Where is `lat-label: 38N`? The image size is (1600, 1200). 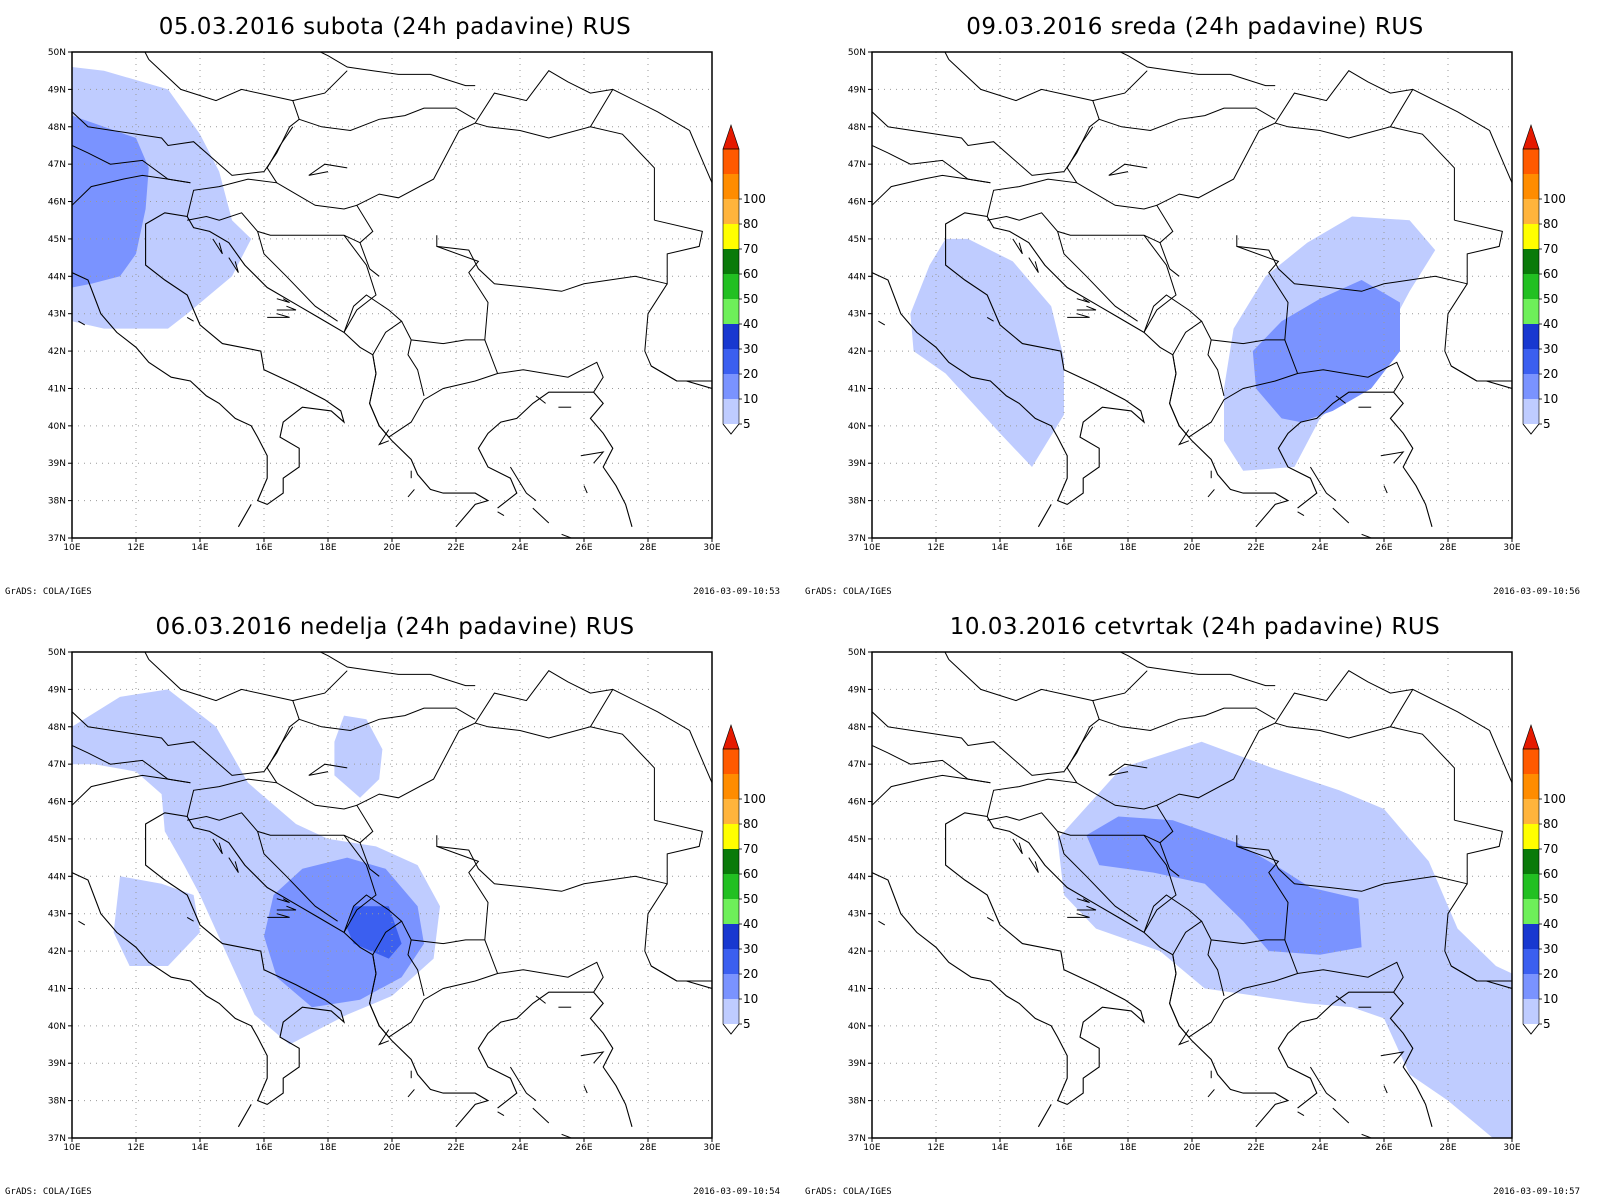
lat-label: 38N is located at coordinates (57, 502).